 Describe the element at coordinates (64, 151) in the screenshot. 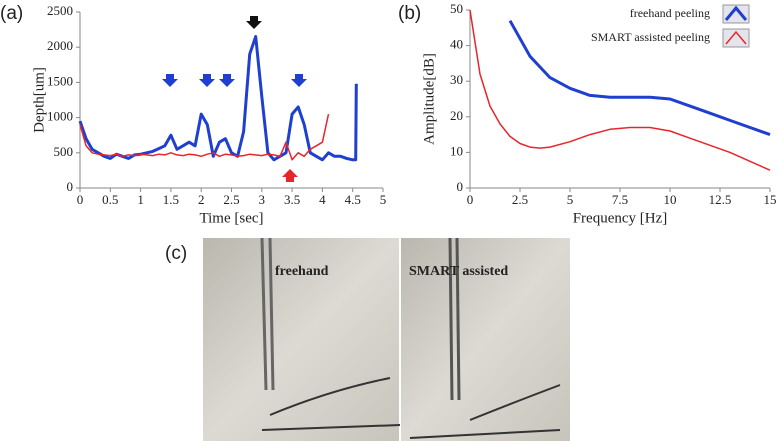

I see `y-tick-label: 500` at that location.